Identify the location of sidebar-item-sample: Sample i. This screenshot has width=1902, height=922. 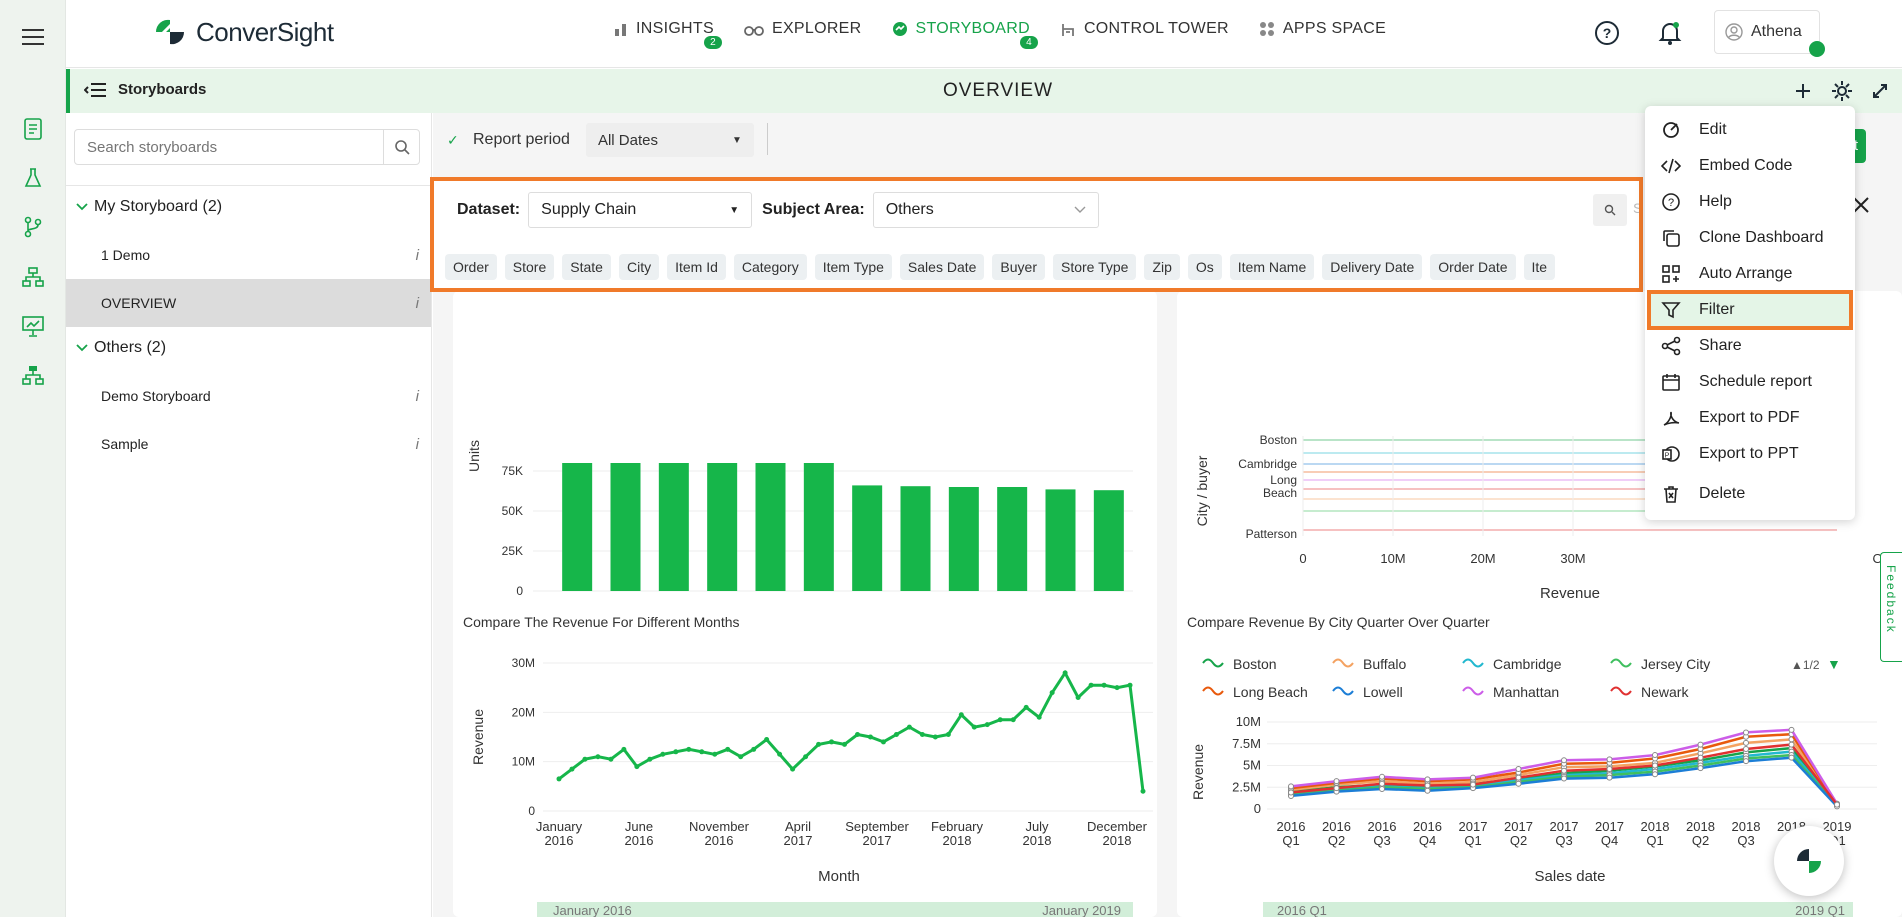
(248, 444).